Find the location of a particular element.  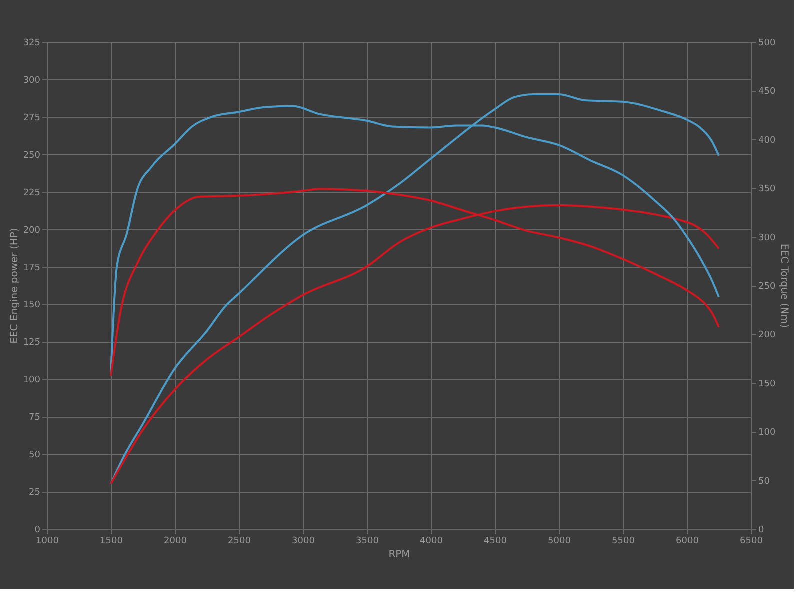

y-tick-label: 75 is located at coordinates (34, 418).